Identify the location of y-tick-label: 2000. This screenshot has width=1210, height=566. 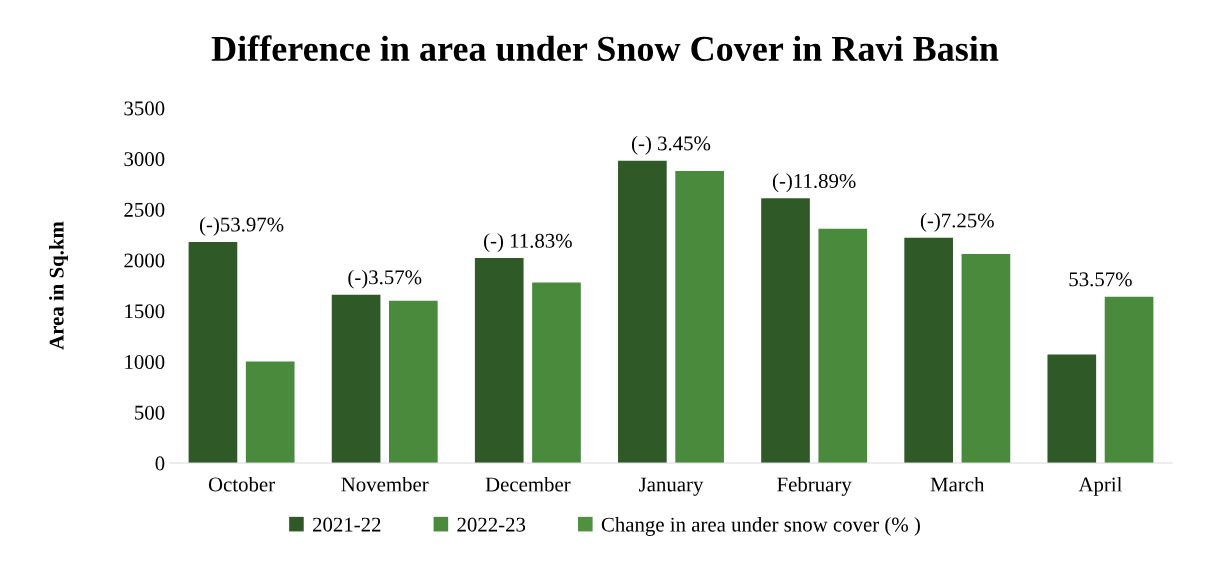
(144, 260).